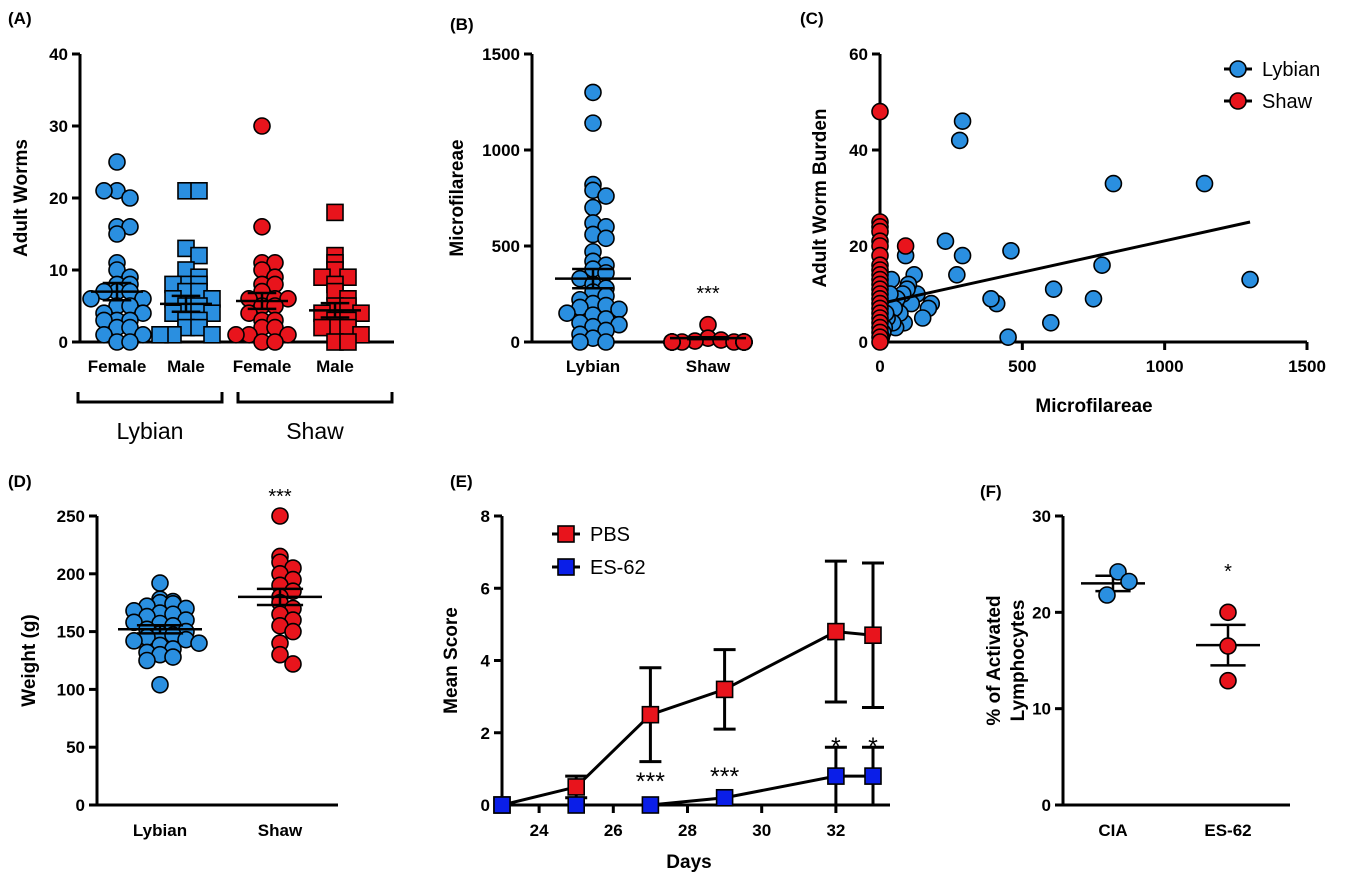 Image resolution: width=1352 pixels, height=875 pixels. I want to click on x-axis-label: Days, so click(688, 862).